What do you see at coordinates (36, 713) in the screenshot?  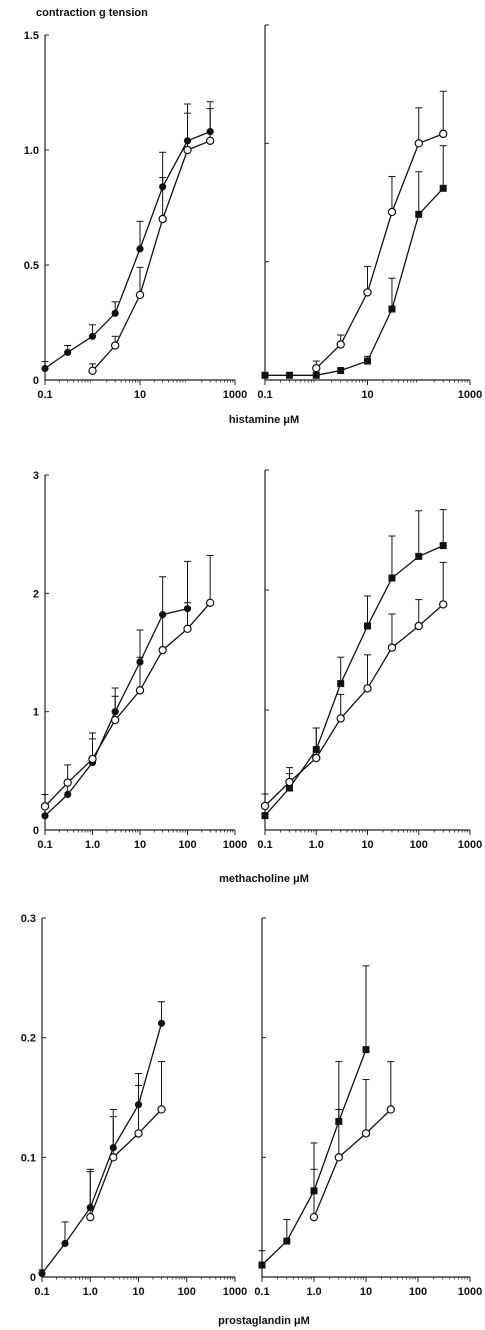 I see `y-tick-label: 1` at bounding box center [36, 713].